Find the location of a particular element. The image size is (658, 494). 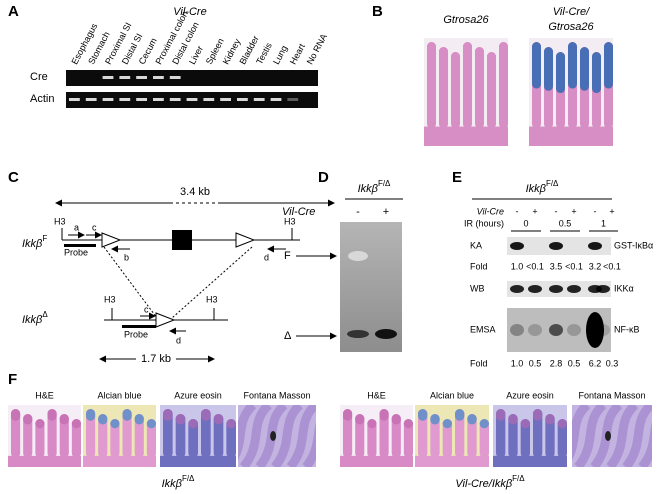

primer-label: a is located at coordinates (76, 227).